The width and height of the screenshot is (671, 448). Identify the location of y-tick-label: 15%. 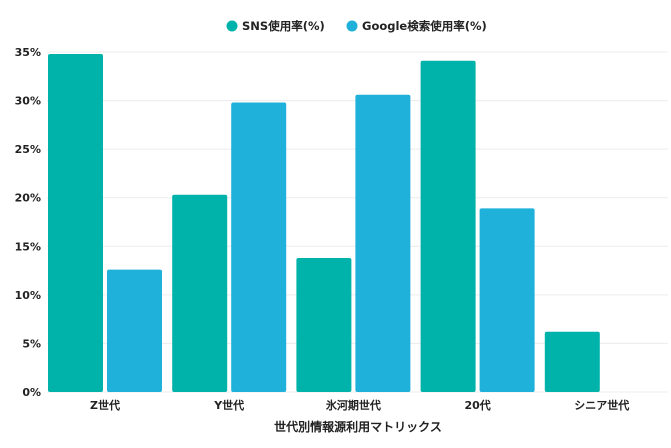
(28, 246).